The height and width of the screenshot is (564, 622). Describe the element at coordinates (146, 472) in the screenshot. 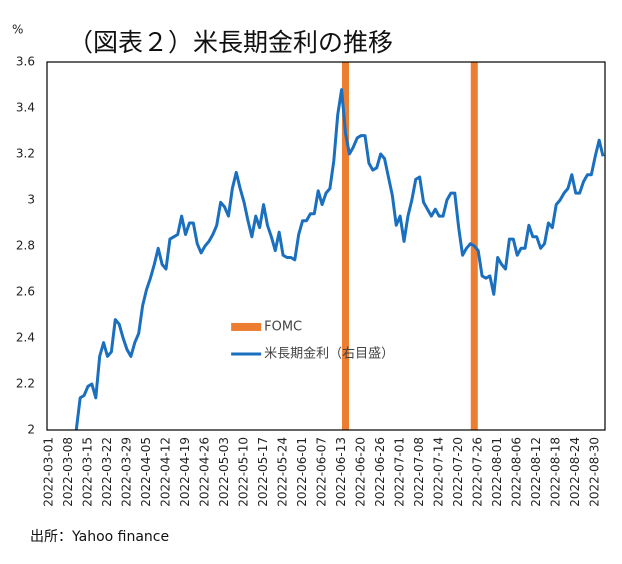

I see `x-tick-label: 2022-04-05` at that location.